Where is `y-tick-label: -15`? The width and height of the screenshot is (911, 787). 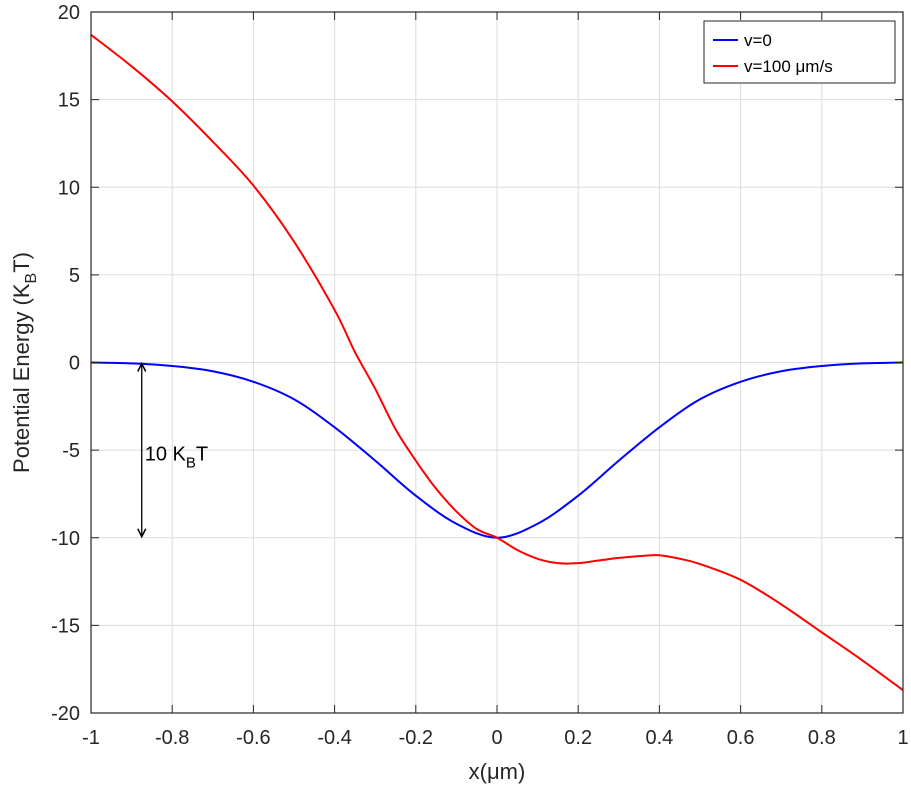 y-tick-label: -15 is located at coordinates (65, 626).